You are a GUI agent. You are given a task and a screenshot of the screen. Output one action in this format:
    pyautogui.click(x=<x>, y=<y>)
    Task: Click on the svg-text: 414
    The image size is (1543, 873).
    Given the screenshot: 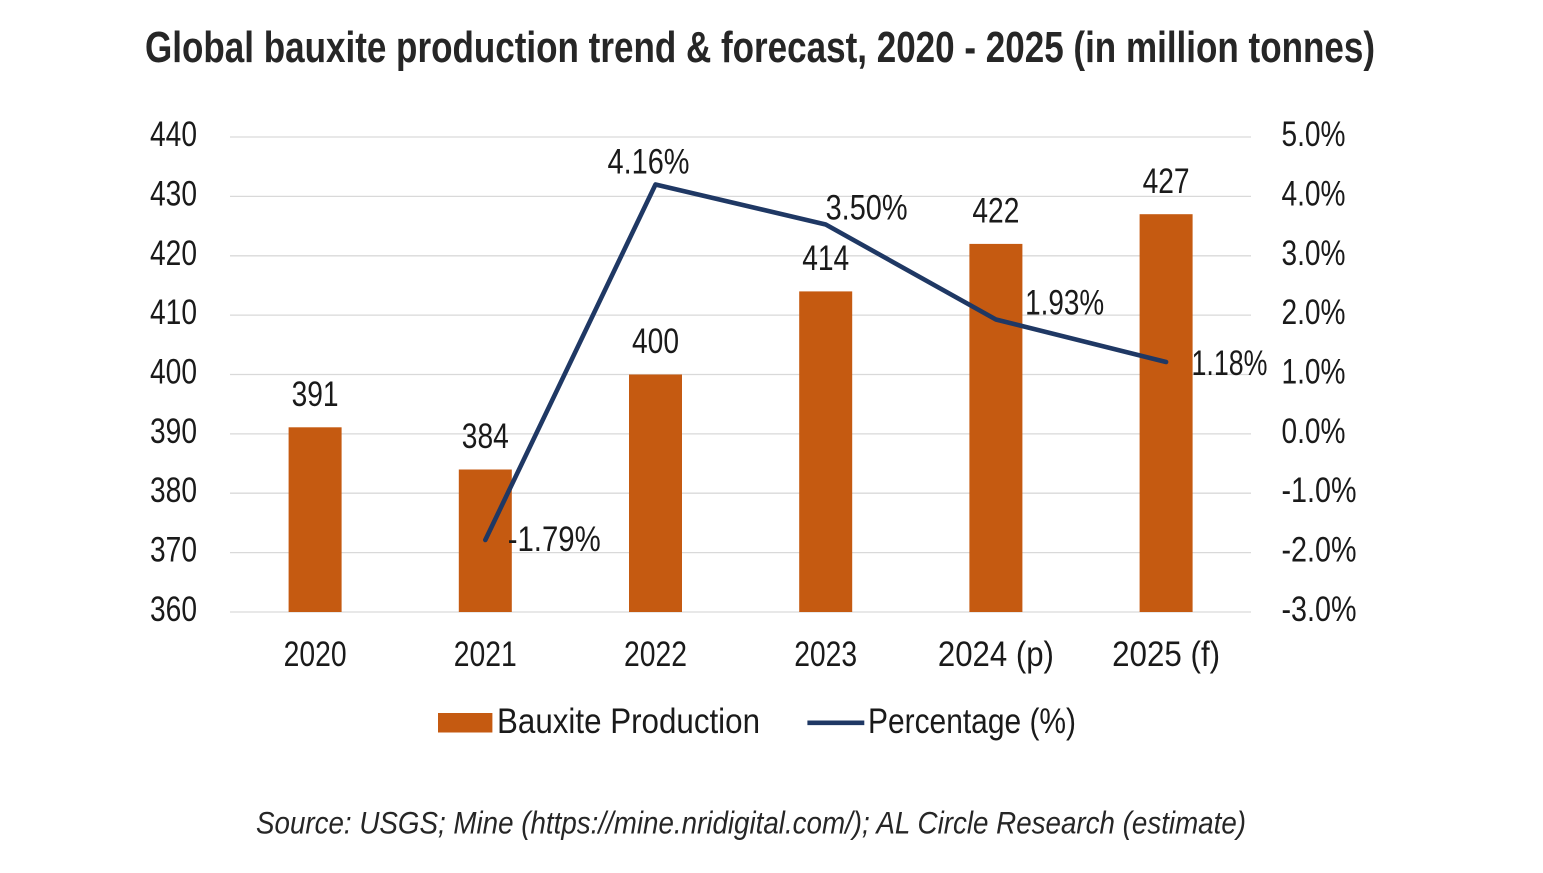 What is the action you would take?
    pyautogui.click(x=825, y=258)
    